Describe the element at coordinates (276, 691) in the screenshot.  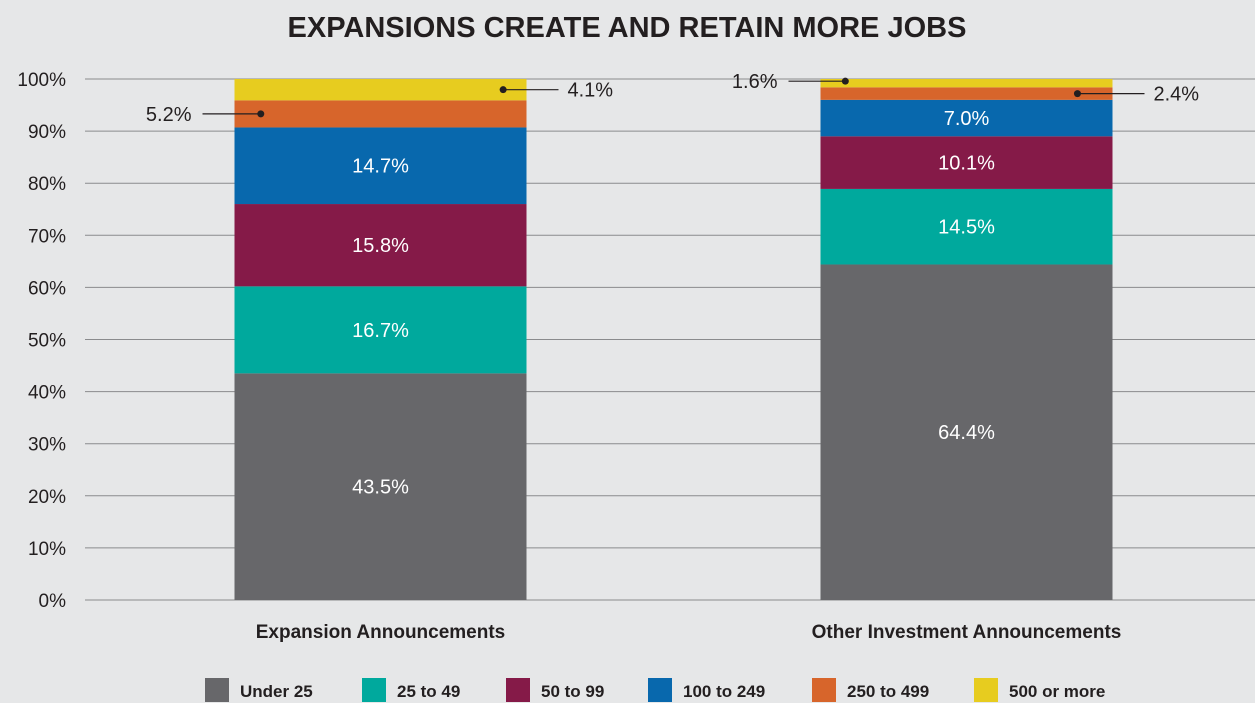
I see `legend-label: Under 25` at that location.